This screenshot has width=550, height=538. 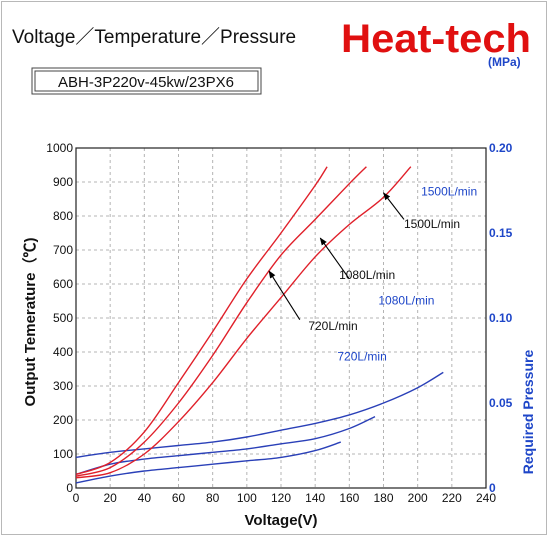 I want to click on pressure-series-label: 1080L/min, so click(x=406, y=300).